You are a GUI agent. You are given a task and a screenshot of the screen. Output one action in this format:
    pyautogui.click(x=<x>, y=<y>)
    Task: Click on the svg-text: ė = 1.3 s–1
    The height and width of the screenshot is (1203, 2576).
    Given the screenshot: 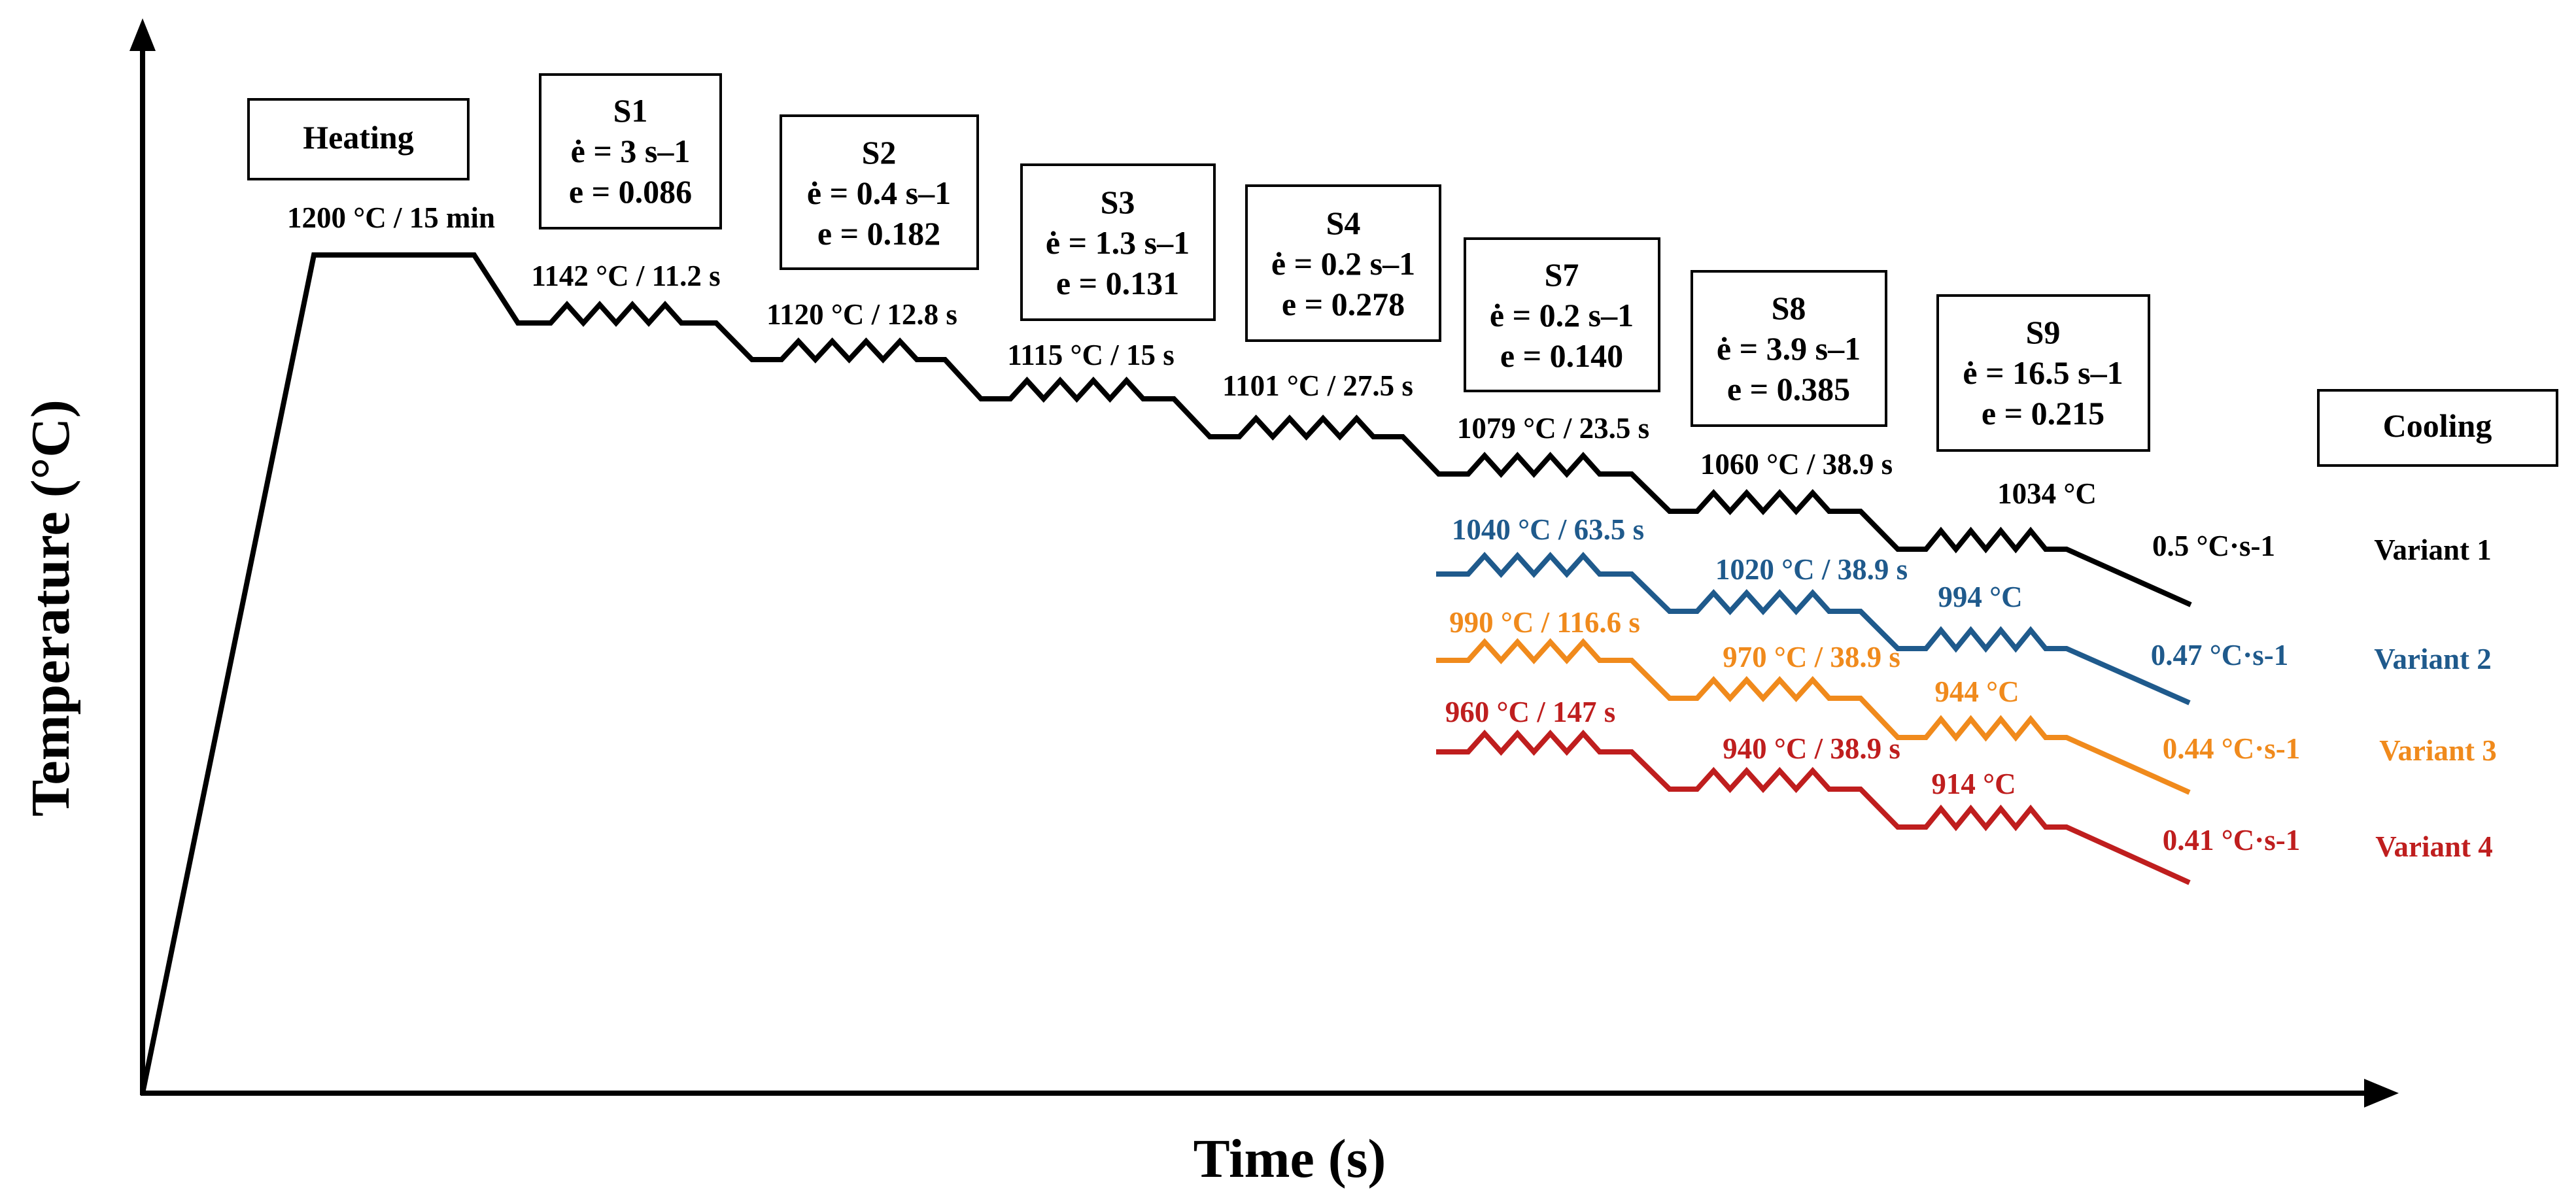 What is the action you would take?
    pyautogui.click(x=1118, y=243)
    